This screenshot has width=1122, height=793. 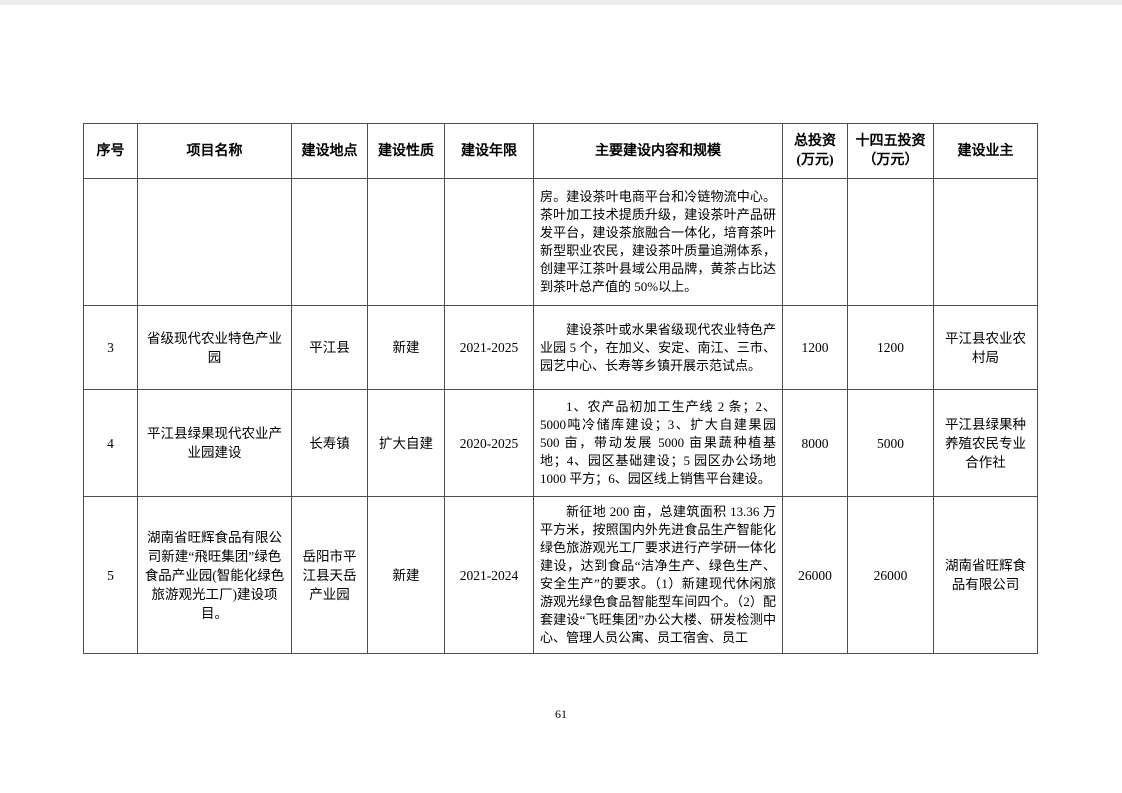 I want to click on cell-owner: 平江县农业农村局, so click(x=985, y=347).